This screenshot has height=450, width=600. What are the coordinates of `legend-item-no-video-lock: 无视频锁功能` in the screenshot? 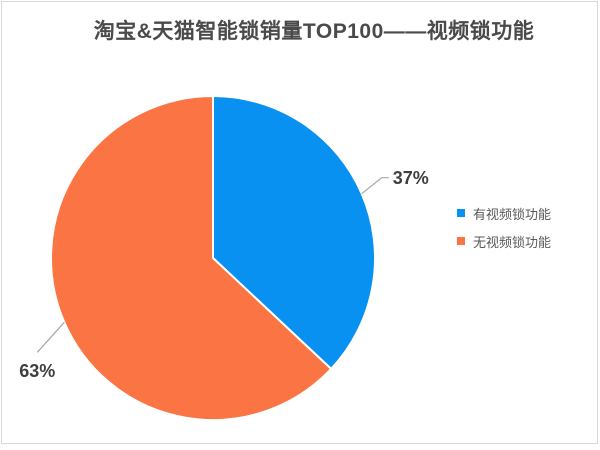 It's located at (504, 241).